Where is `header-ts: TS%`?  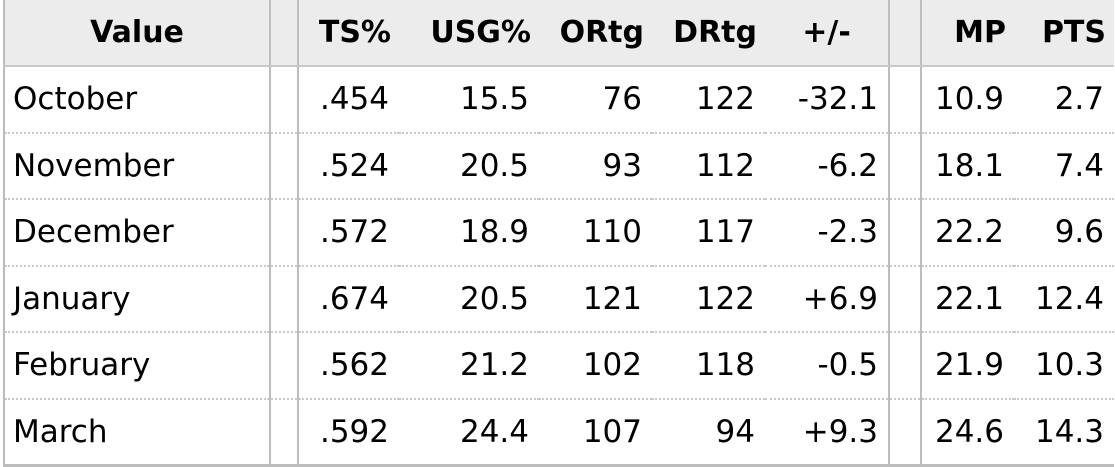 header-ts: TS% is located at coordinates (348, 33).